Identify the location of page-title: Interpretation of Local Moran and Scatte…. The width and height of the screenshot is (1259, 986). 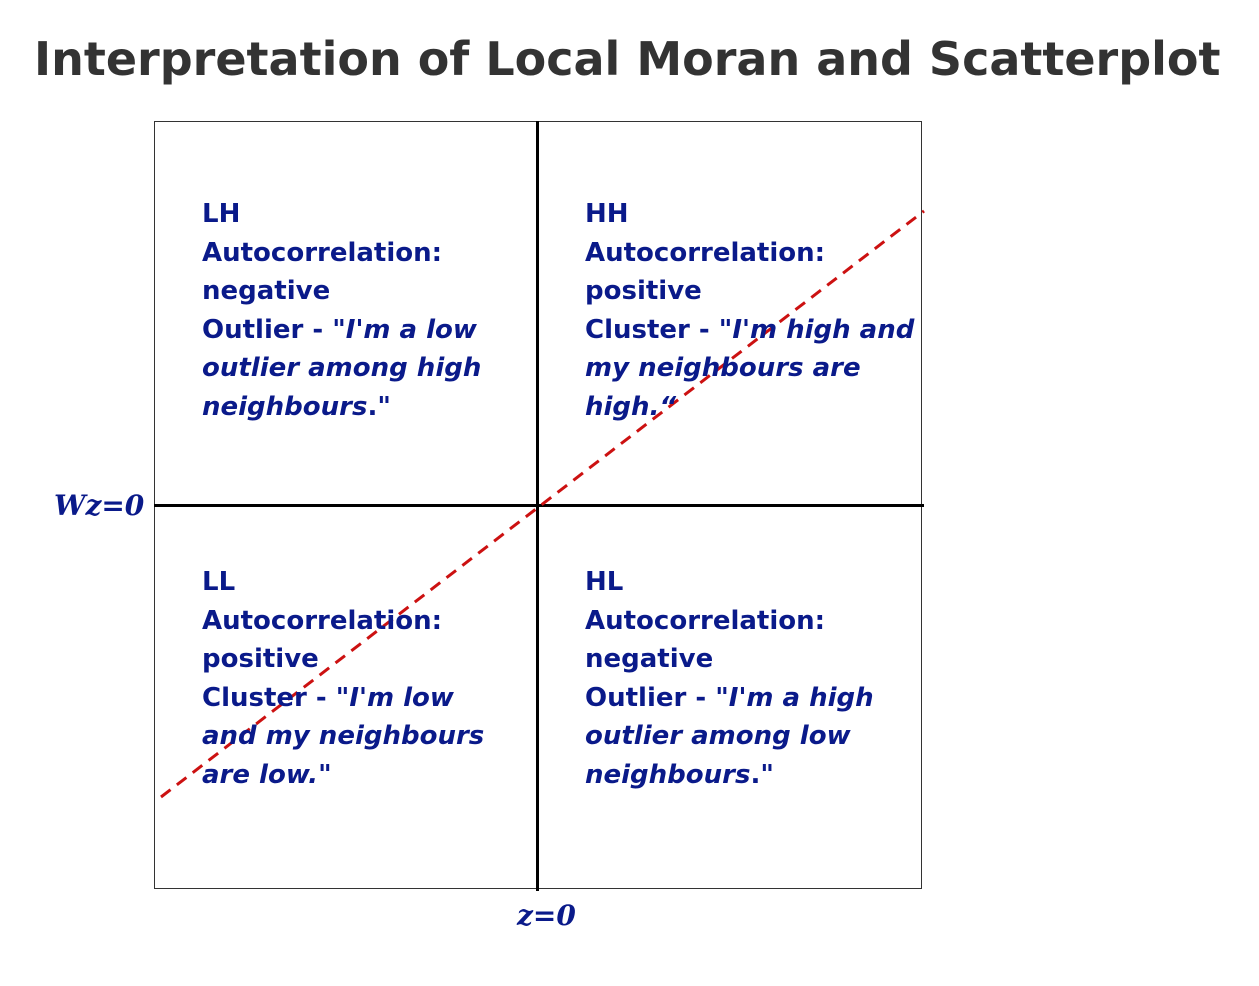
(627, 59).